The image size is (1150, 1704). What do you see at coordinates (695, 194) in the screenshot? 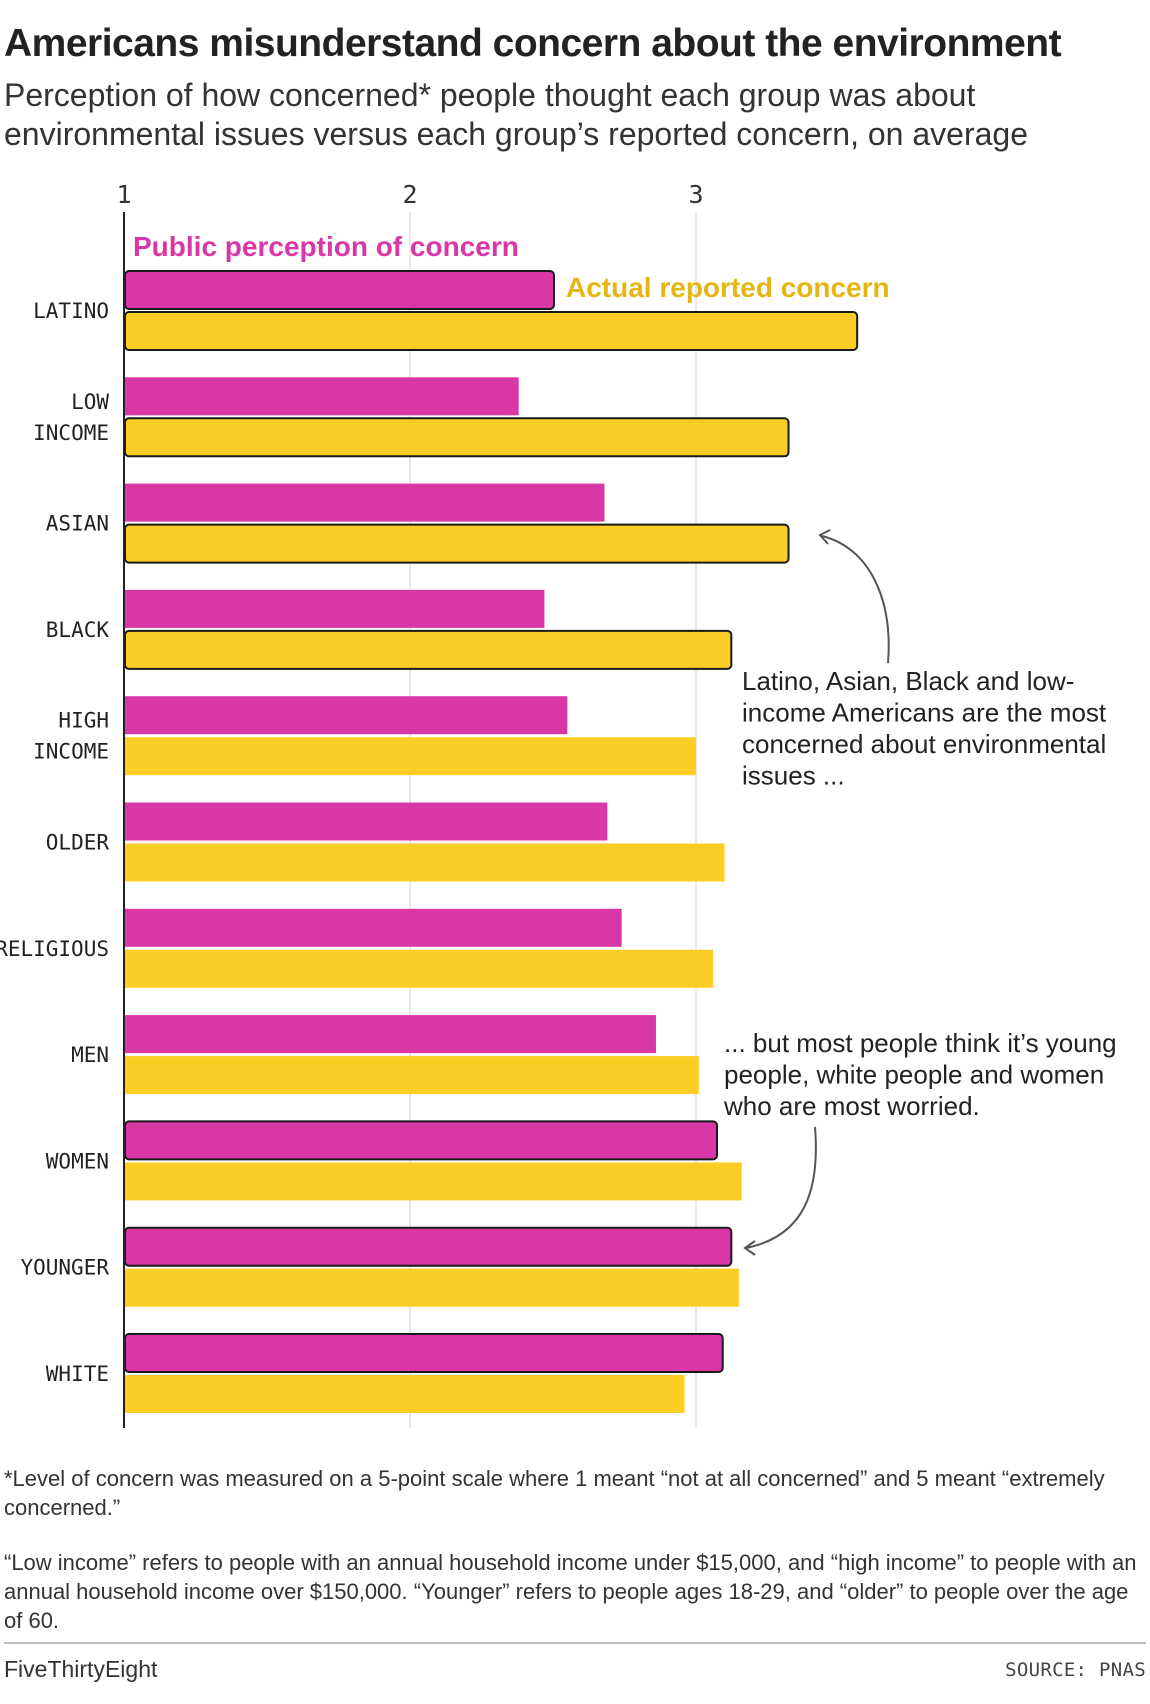
I see `x-tick-label: 3` at bounding box center [695, 194].